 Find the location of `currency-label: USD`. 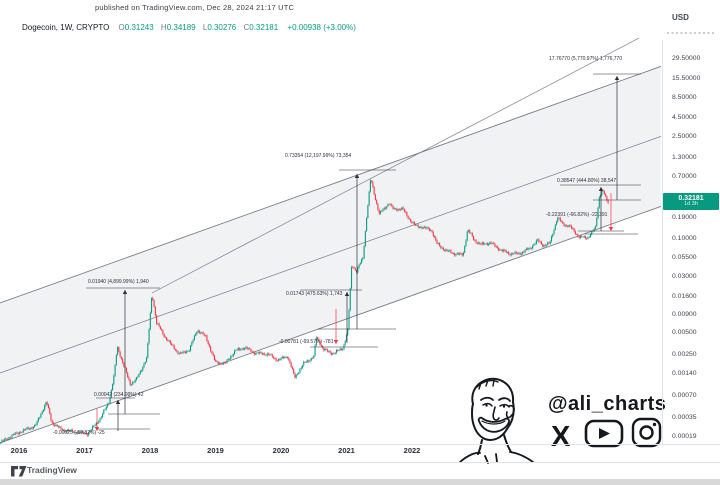

currency-label: USD is located at coordinates (680, 17).